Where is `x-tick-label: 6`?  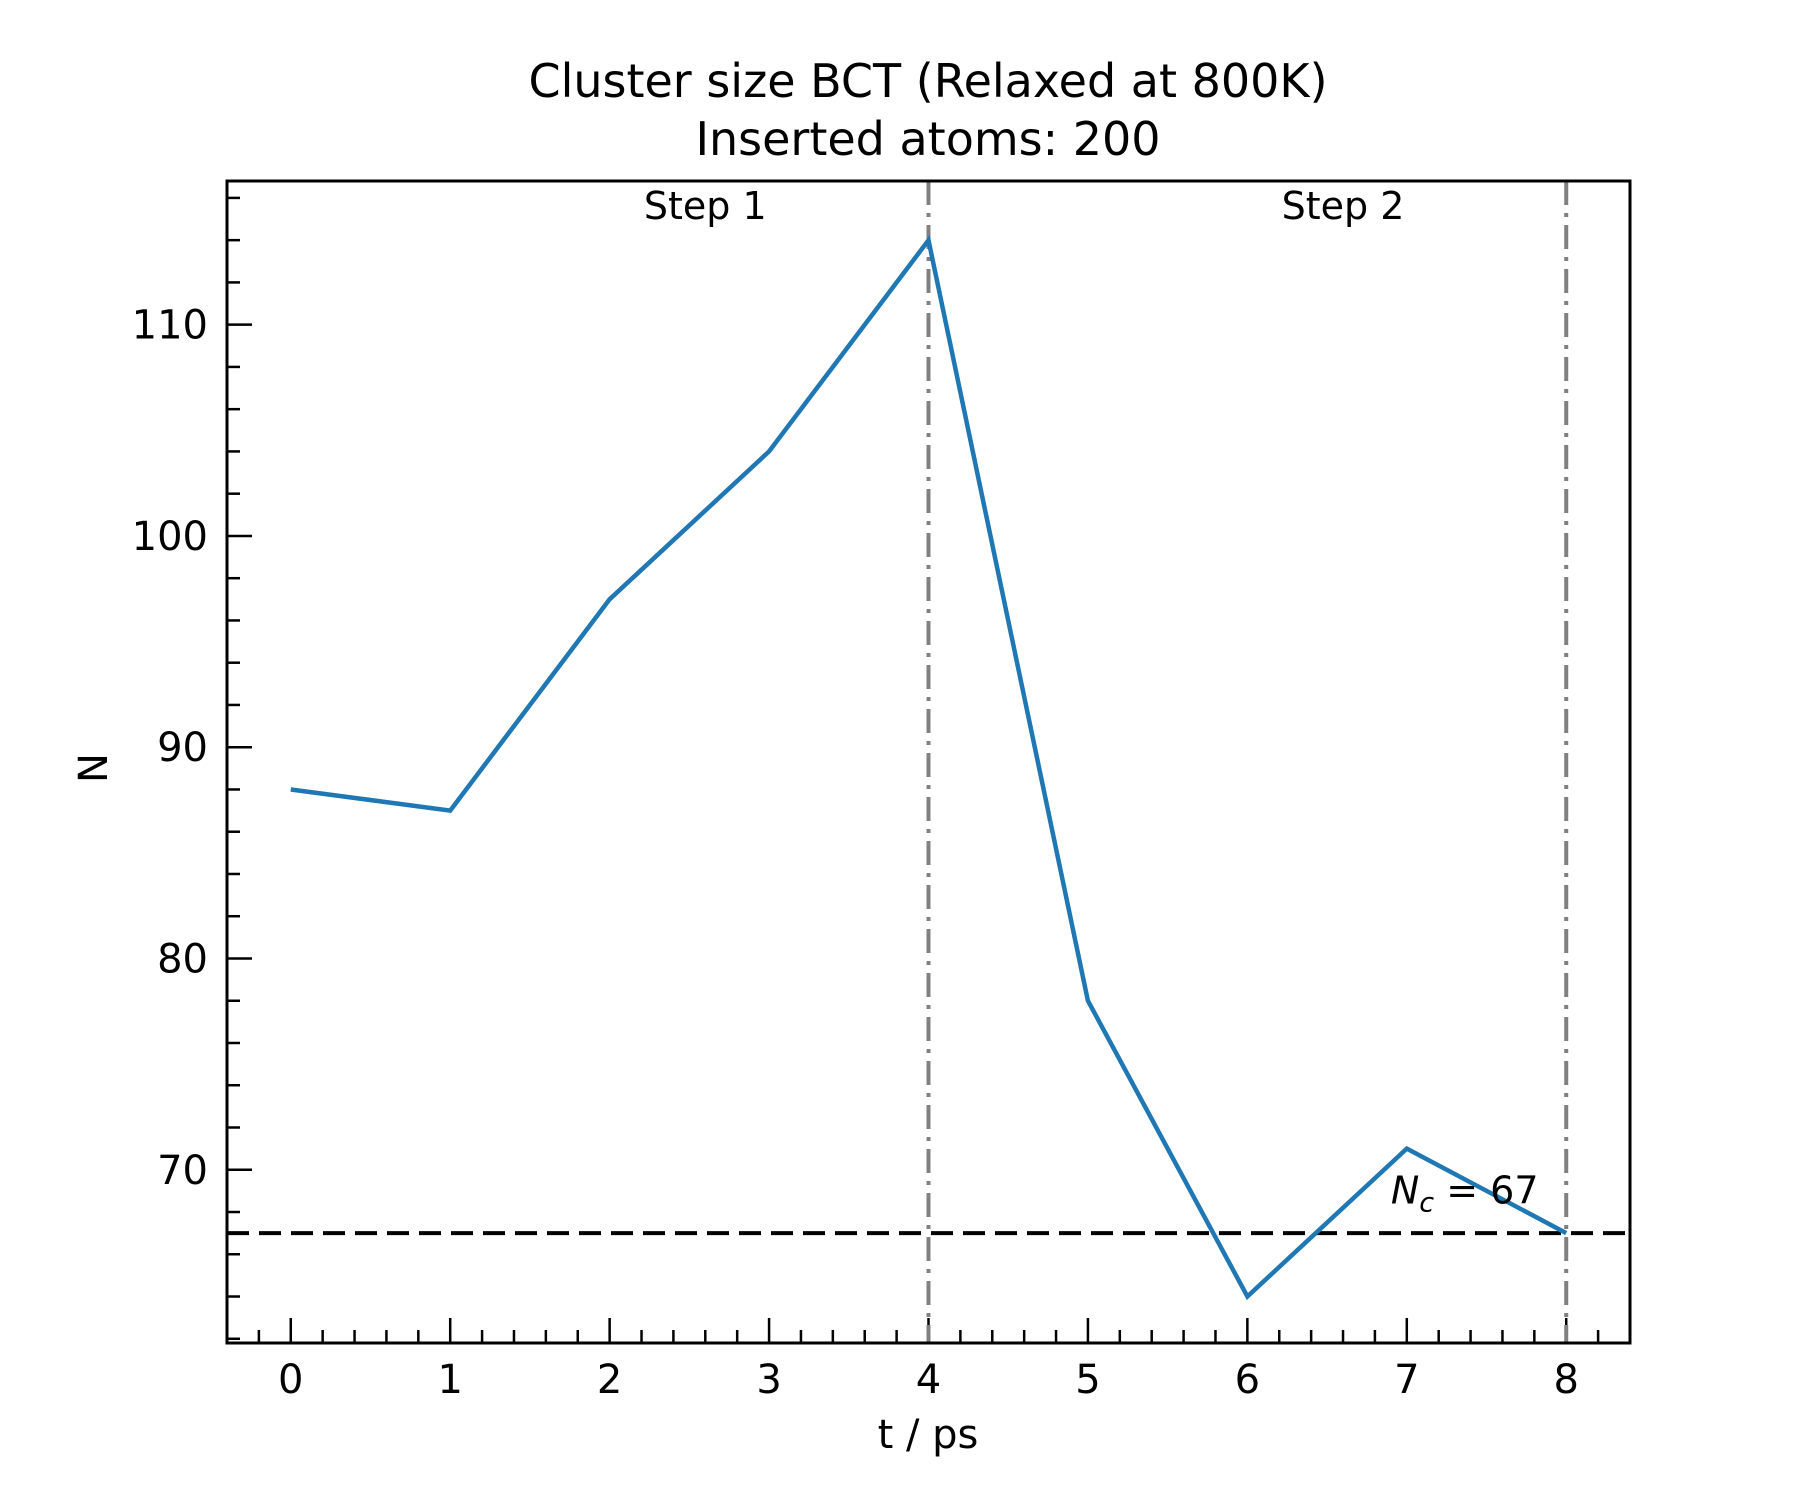 x-tick-label: 6 is located at coordinates (1247, 1380).